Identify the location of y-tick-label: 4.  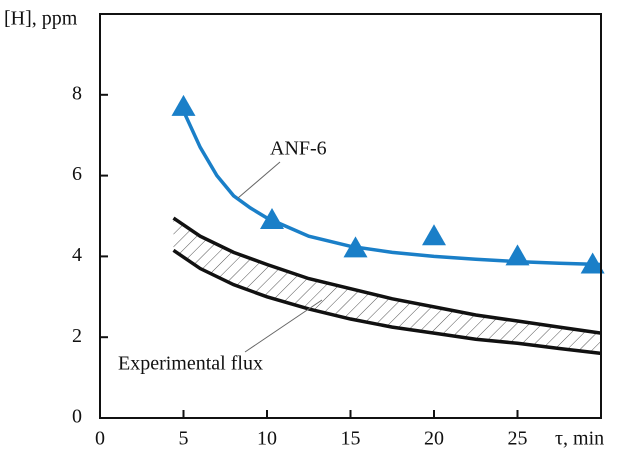
(77, 255).